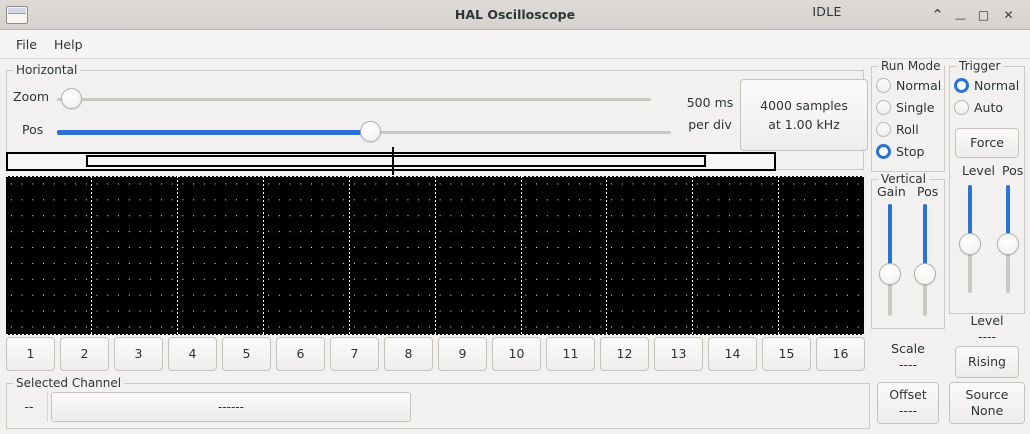 This screenshot has width=1030, height=434. What do you see at coordinates (987, 143) in the screenshot?
I see `trigger-force-button: Force` at bounding box center [987, 143].